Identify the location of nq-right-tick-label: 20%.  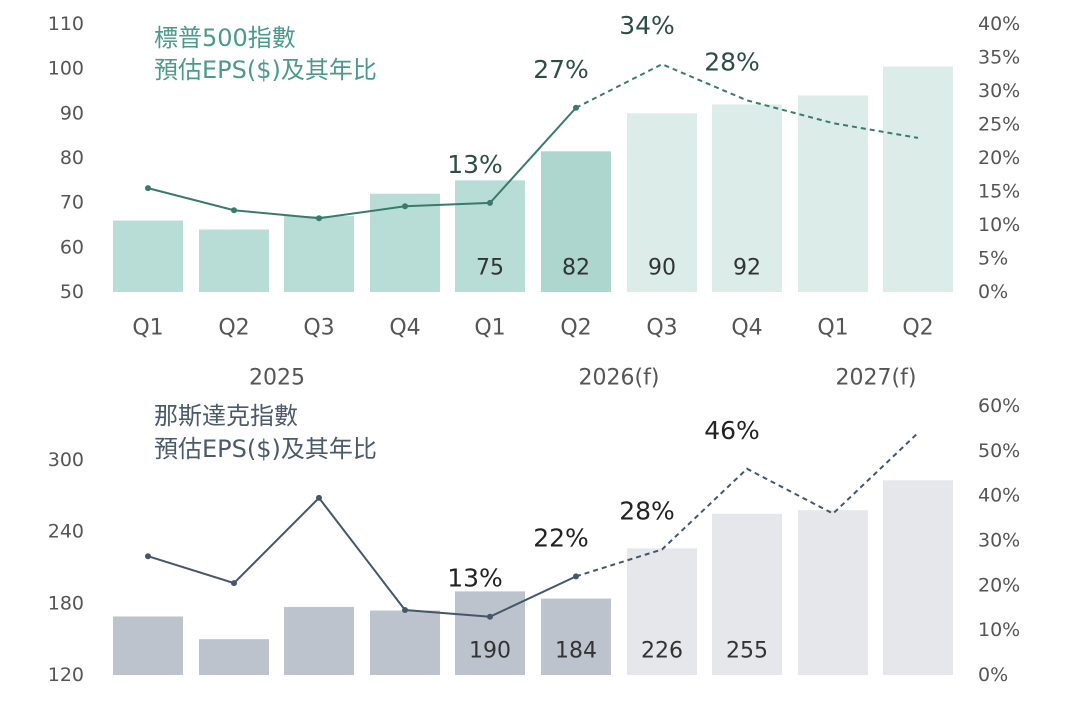
(999, 585).